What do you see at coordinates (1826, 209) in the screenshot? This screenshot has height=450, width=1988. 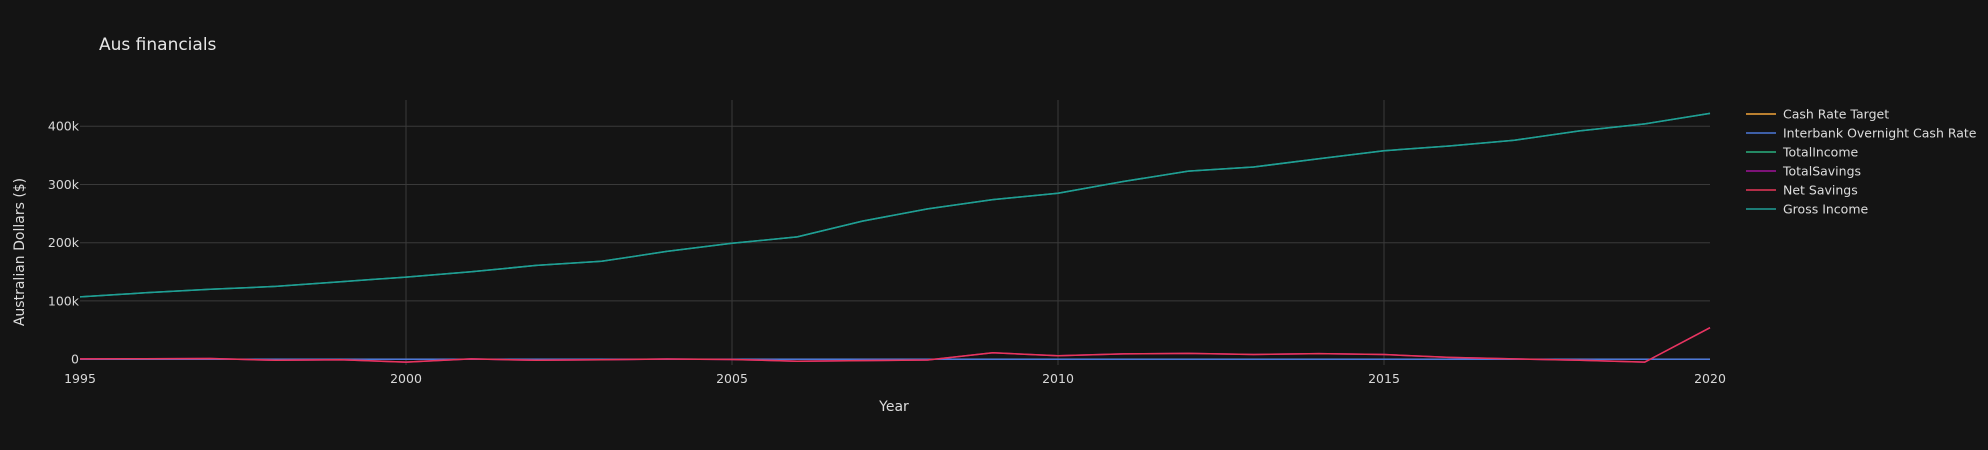 I see `legend-label: Gross Income` at bounding box center [1826, 209].